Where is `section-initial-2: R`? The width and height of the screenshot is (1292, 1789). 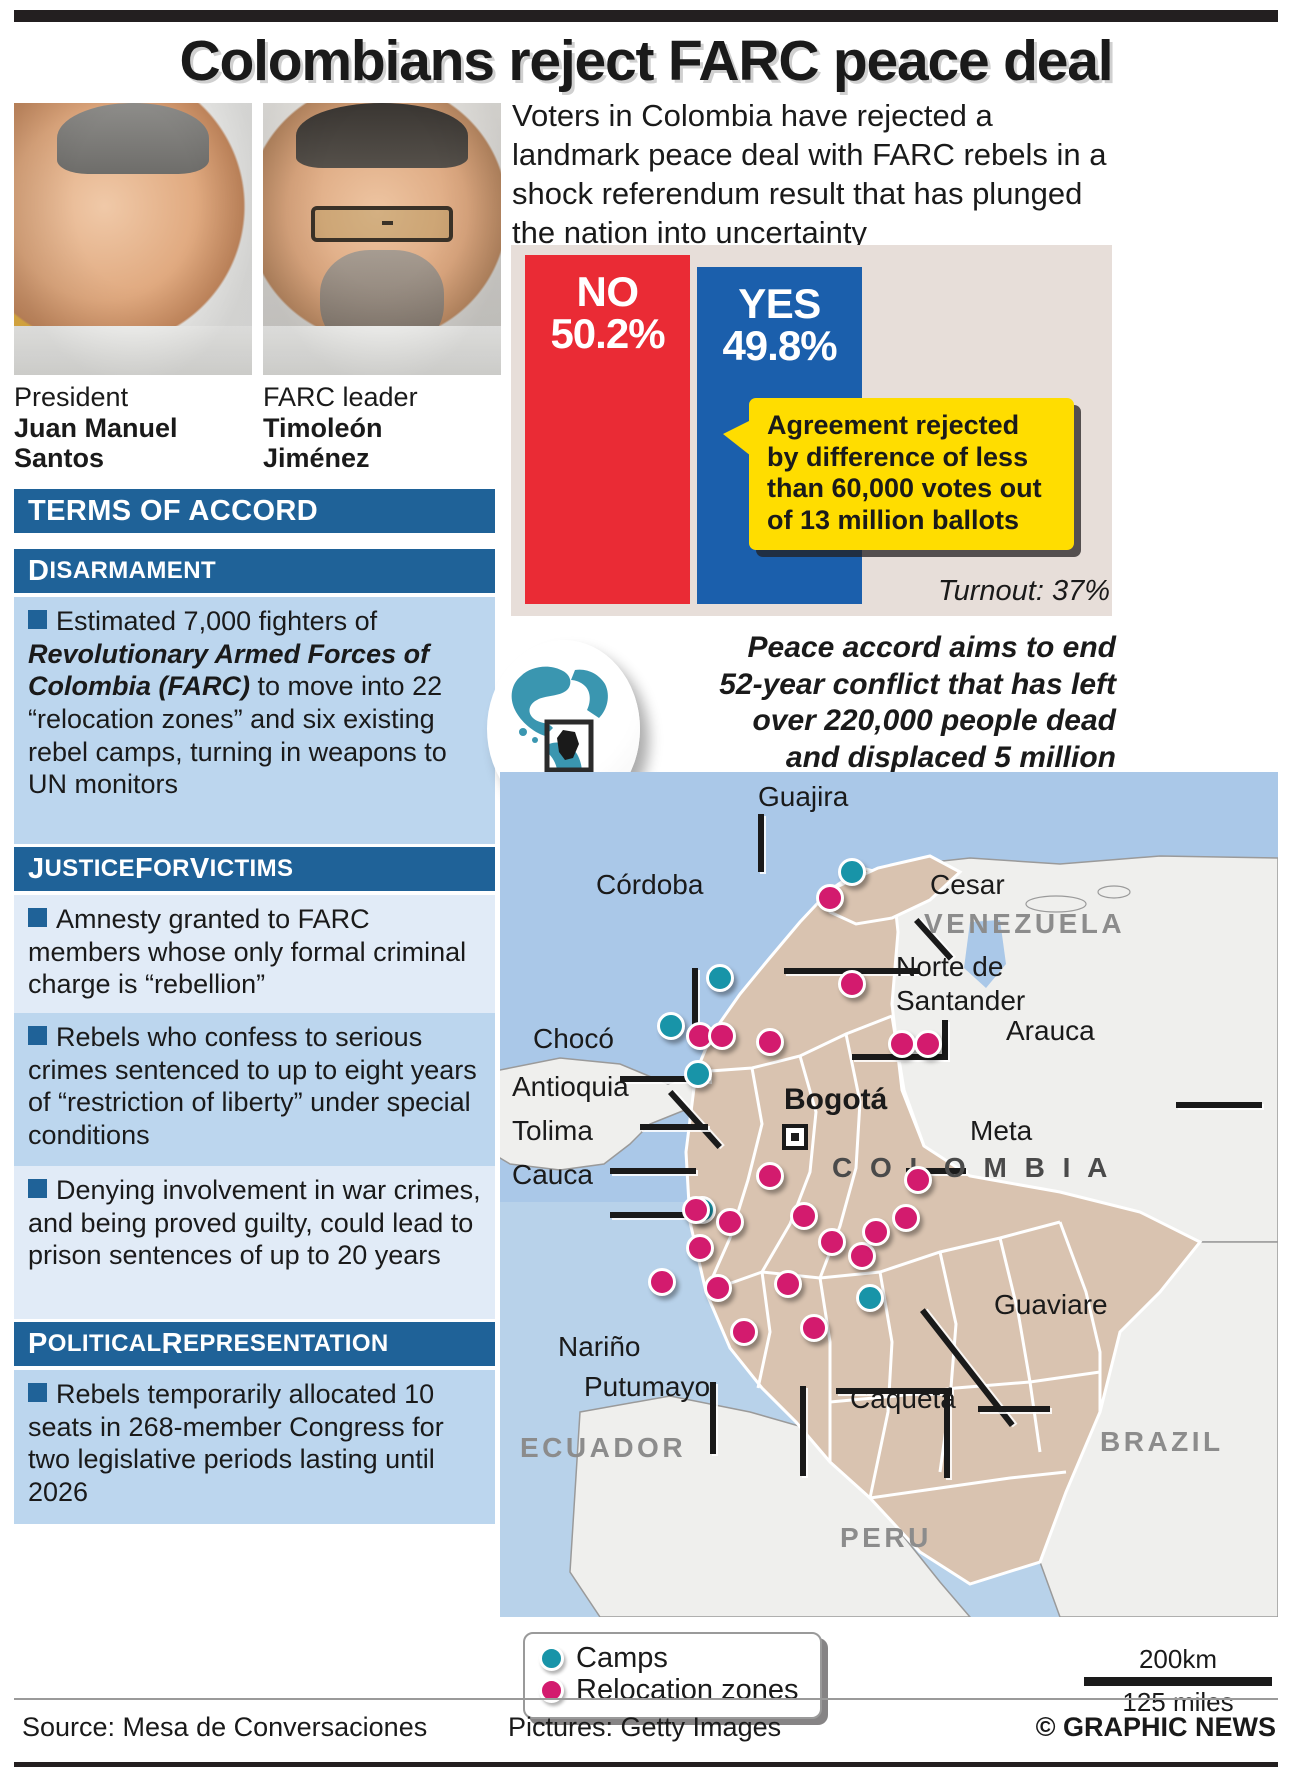
section-initial-2: R is located at coordinates (172, 1343).